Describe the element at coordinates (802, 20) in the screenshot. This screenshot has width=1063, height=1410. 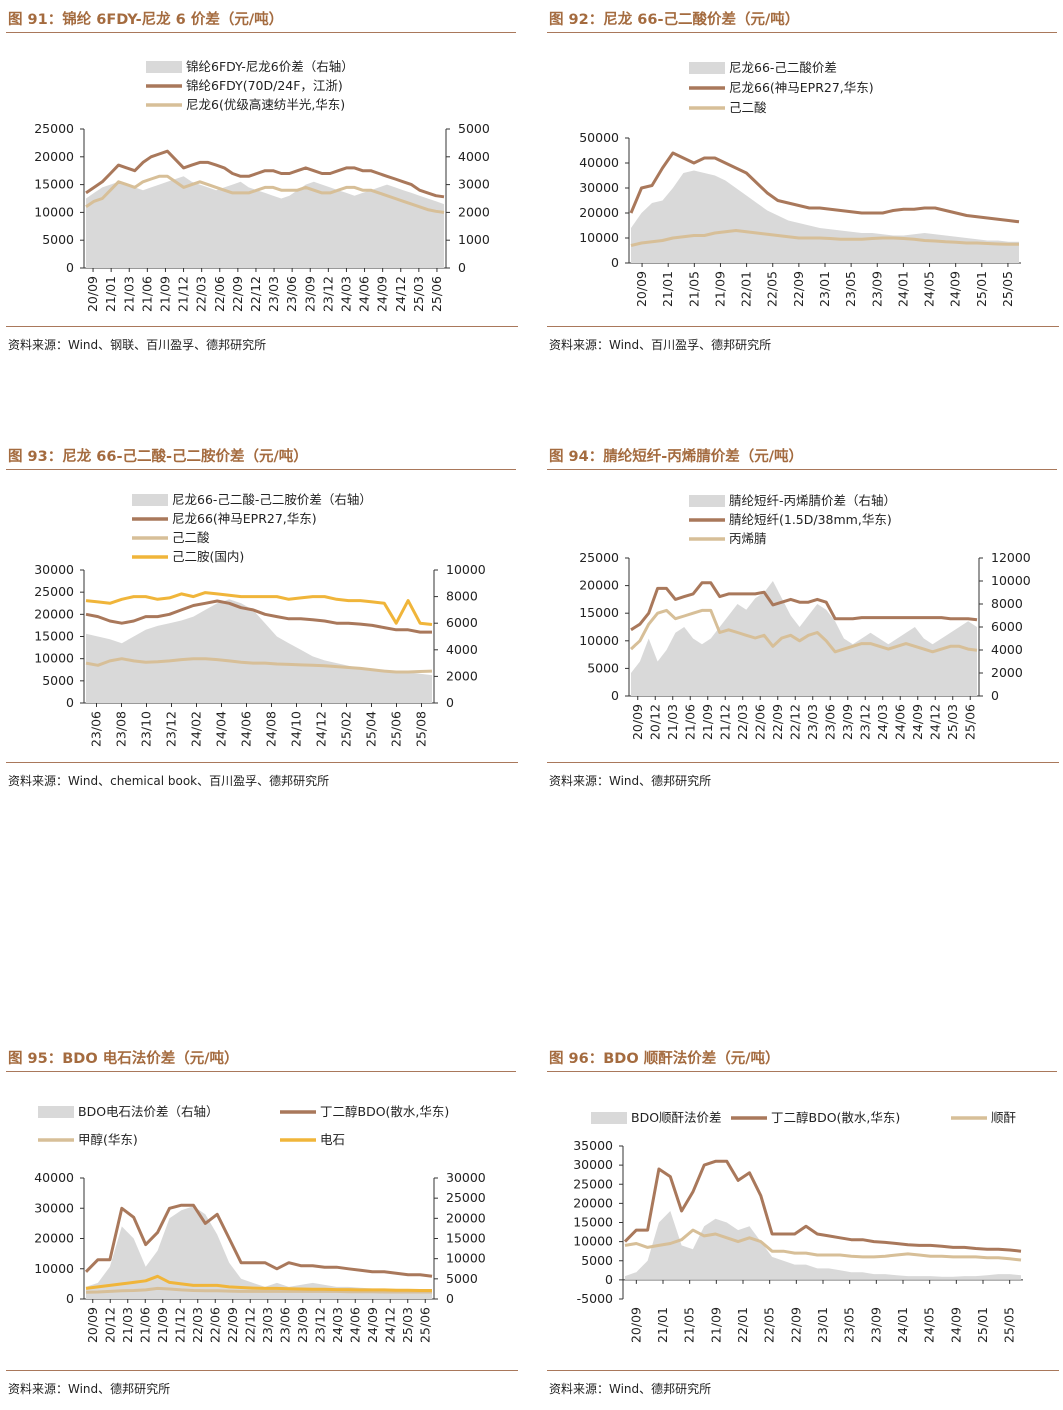
I see `chart-title: 图 92：尼龙 66-己二酸价差（元/吨）` at that location.